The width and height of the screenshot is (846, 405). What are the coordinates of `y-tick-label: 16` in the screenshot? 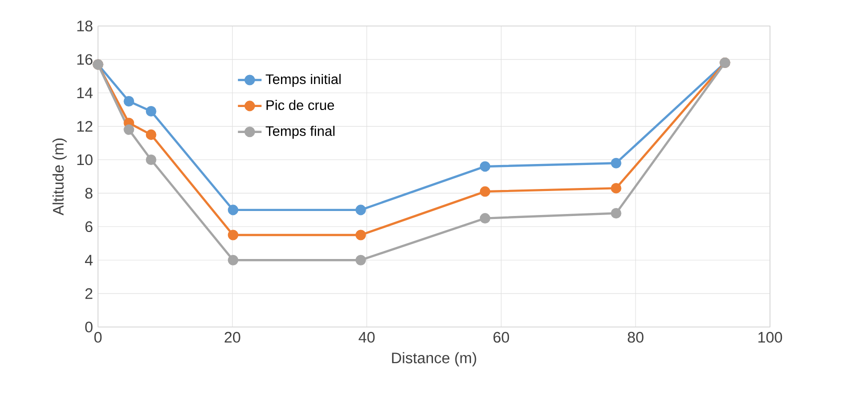 It's located at (84, 59).